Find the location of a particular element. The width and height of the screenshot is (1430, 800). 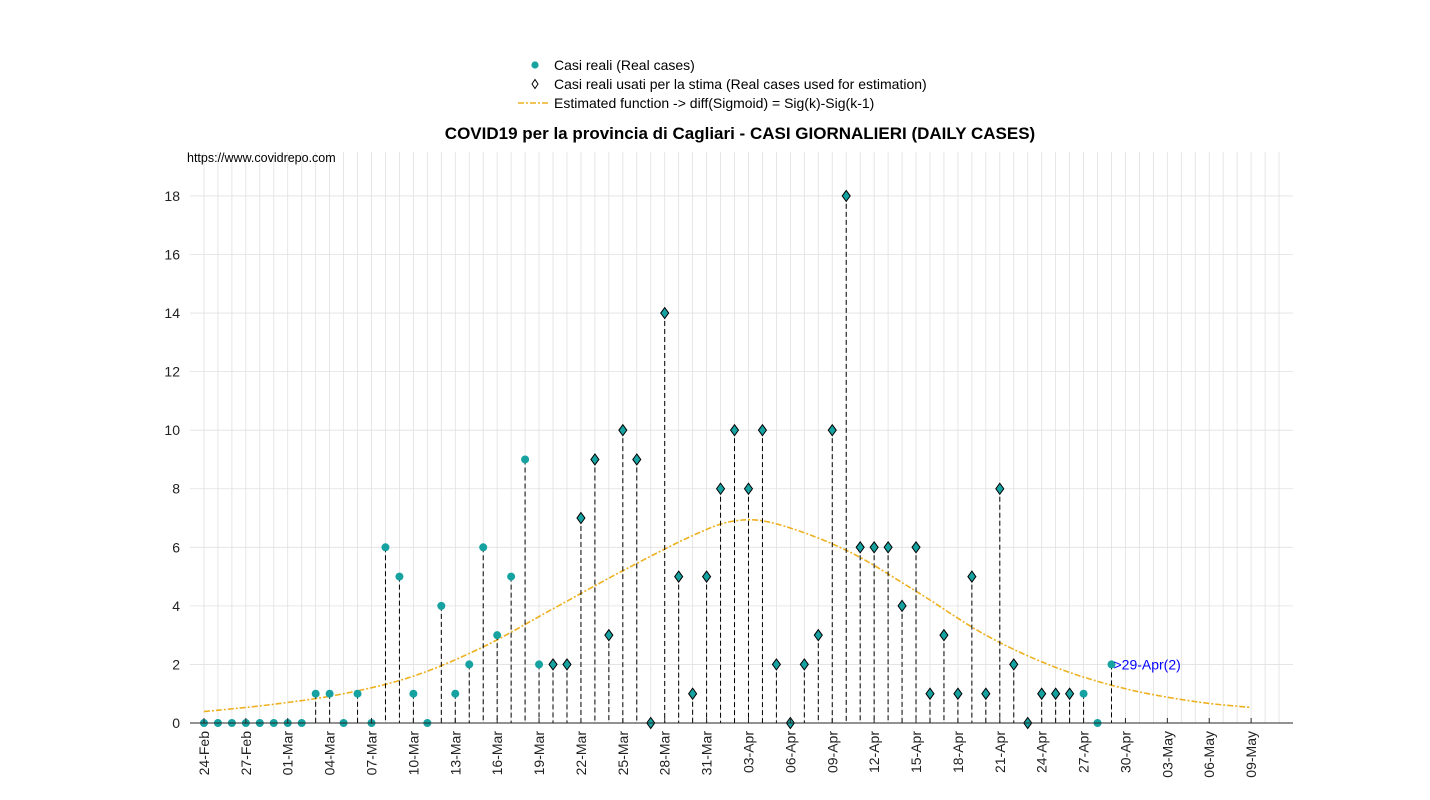

legend-label-real: Casi reali (Real cases) is located at coordinates (624, 65).